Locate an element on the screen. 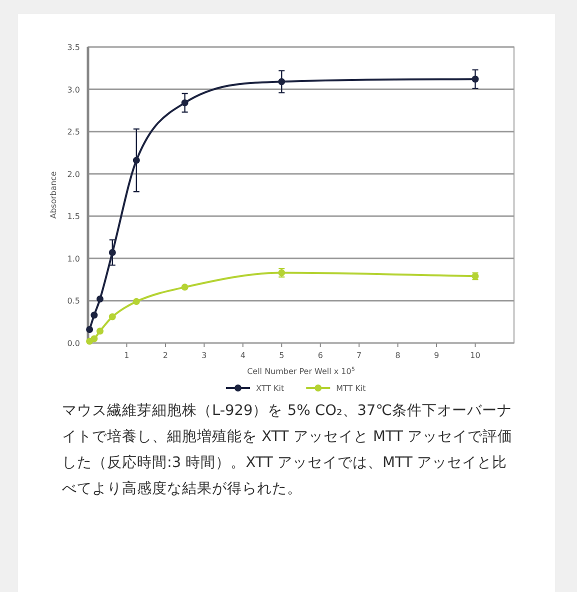 Image resolution: width=577 pixels, height=592 pixels. x-tick-label: 3 is located at coordinates (204, 355).